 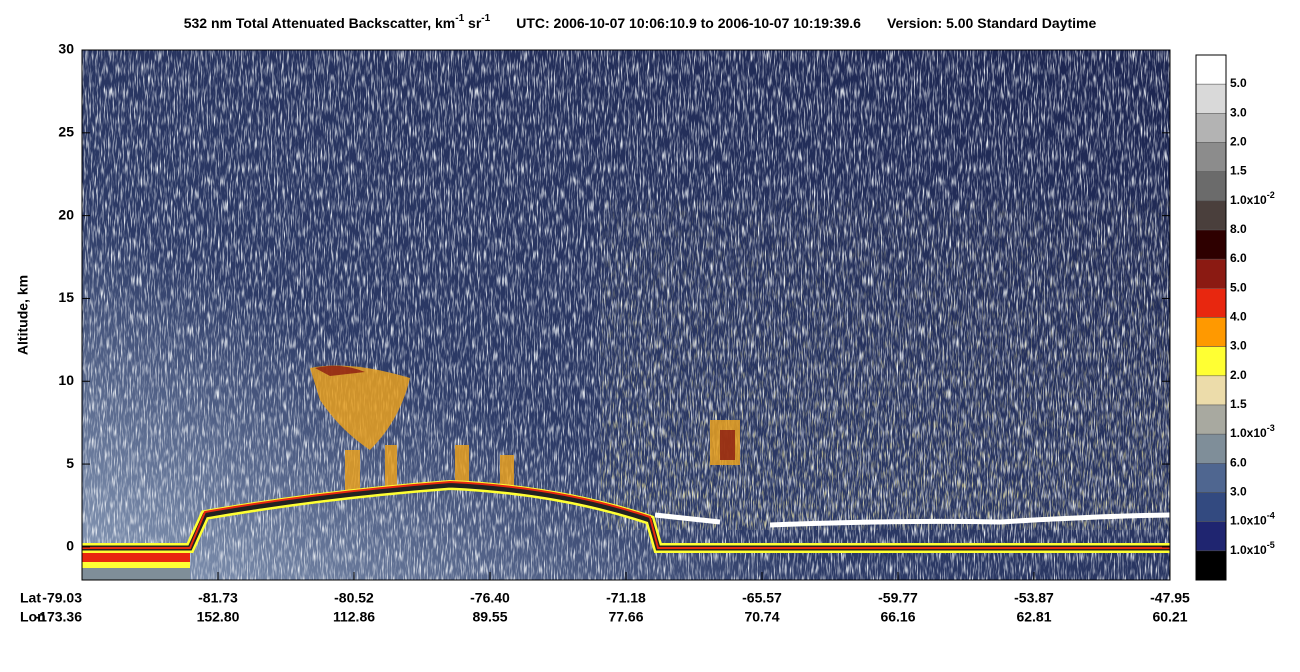 What do you see at coordinates (1169, 617) in the screenshot?
I see `lon-label: 60.21` at bounding box center [1169, 617].